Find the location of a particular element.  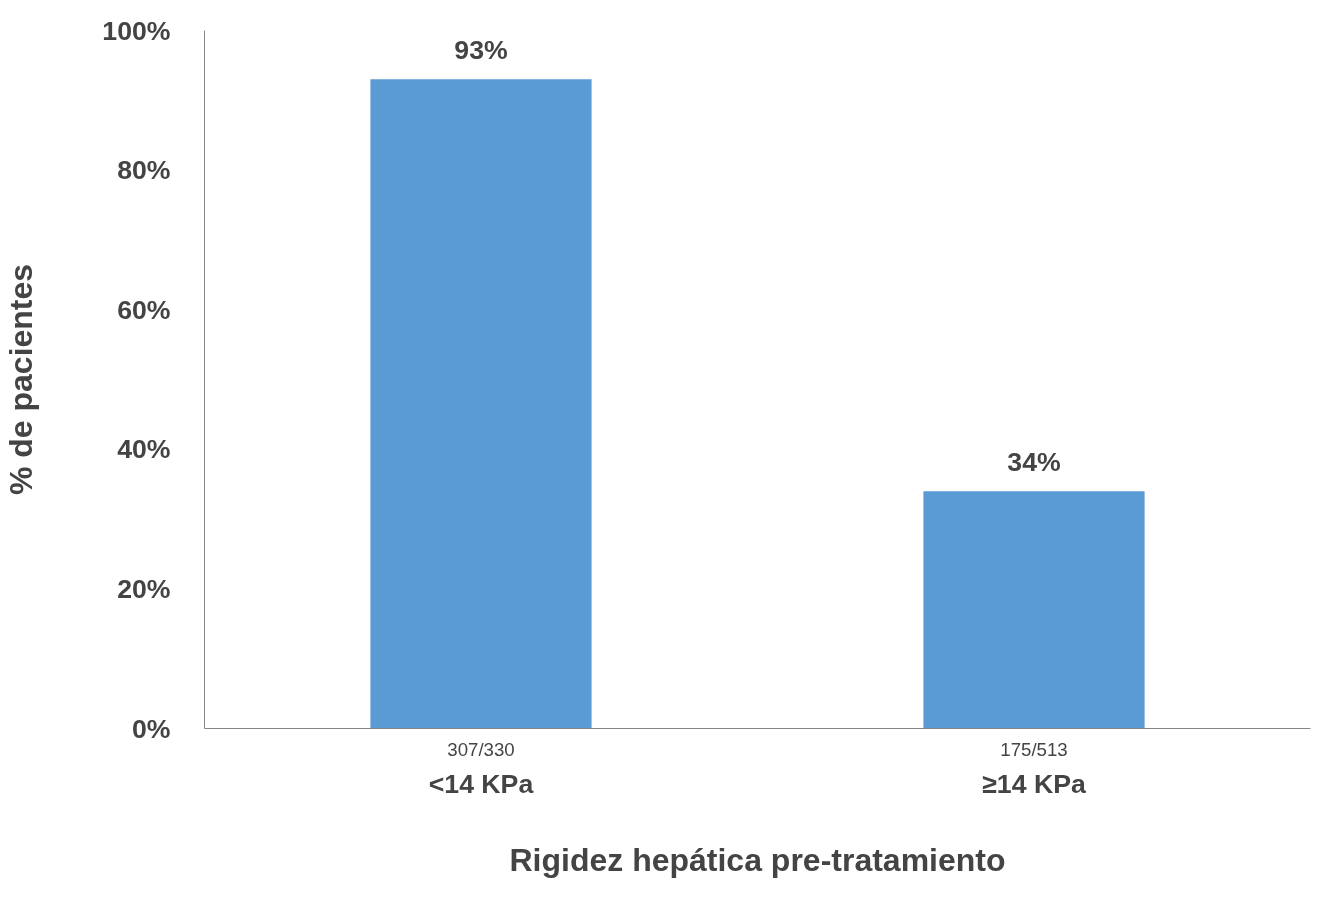

text: 175/513 is located at coordinates (1034, 749).